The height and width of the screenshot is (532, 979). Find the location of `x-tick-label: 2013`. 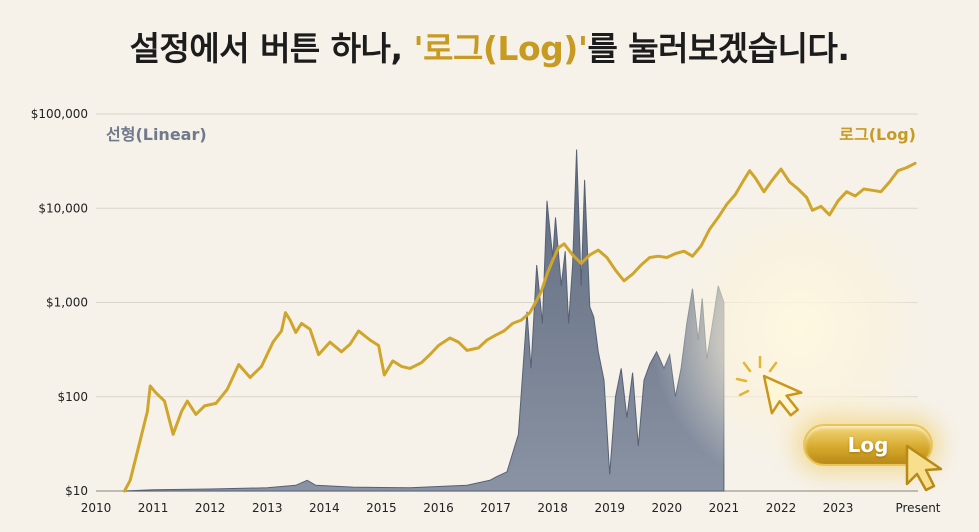

x-tick-label: 2013 is located at coordinates (267, 508).